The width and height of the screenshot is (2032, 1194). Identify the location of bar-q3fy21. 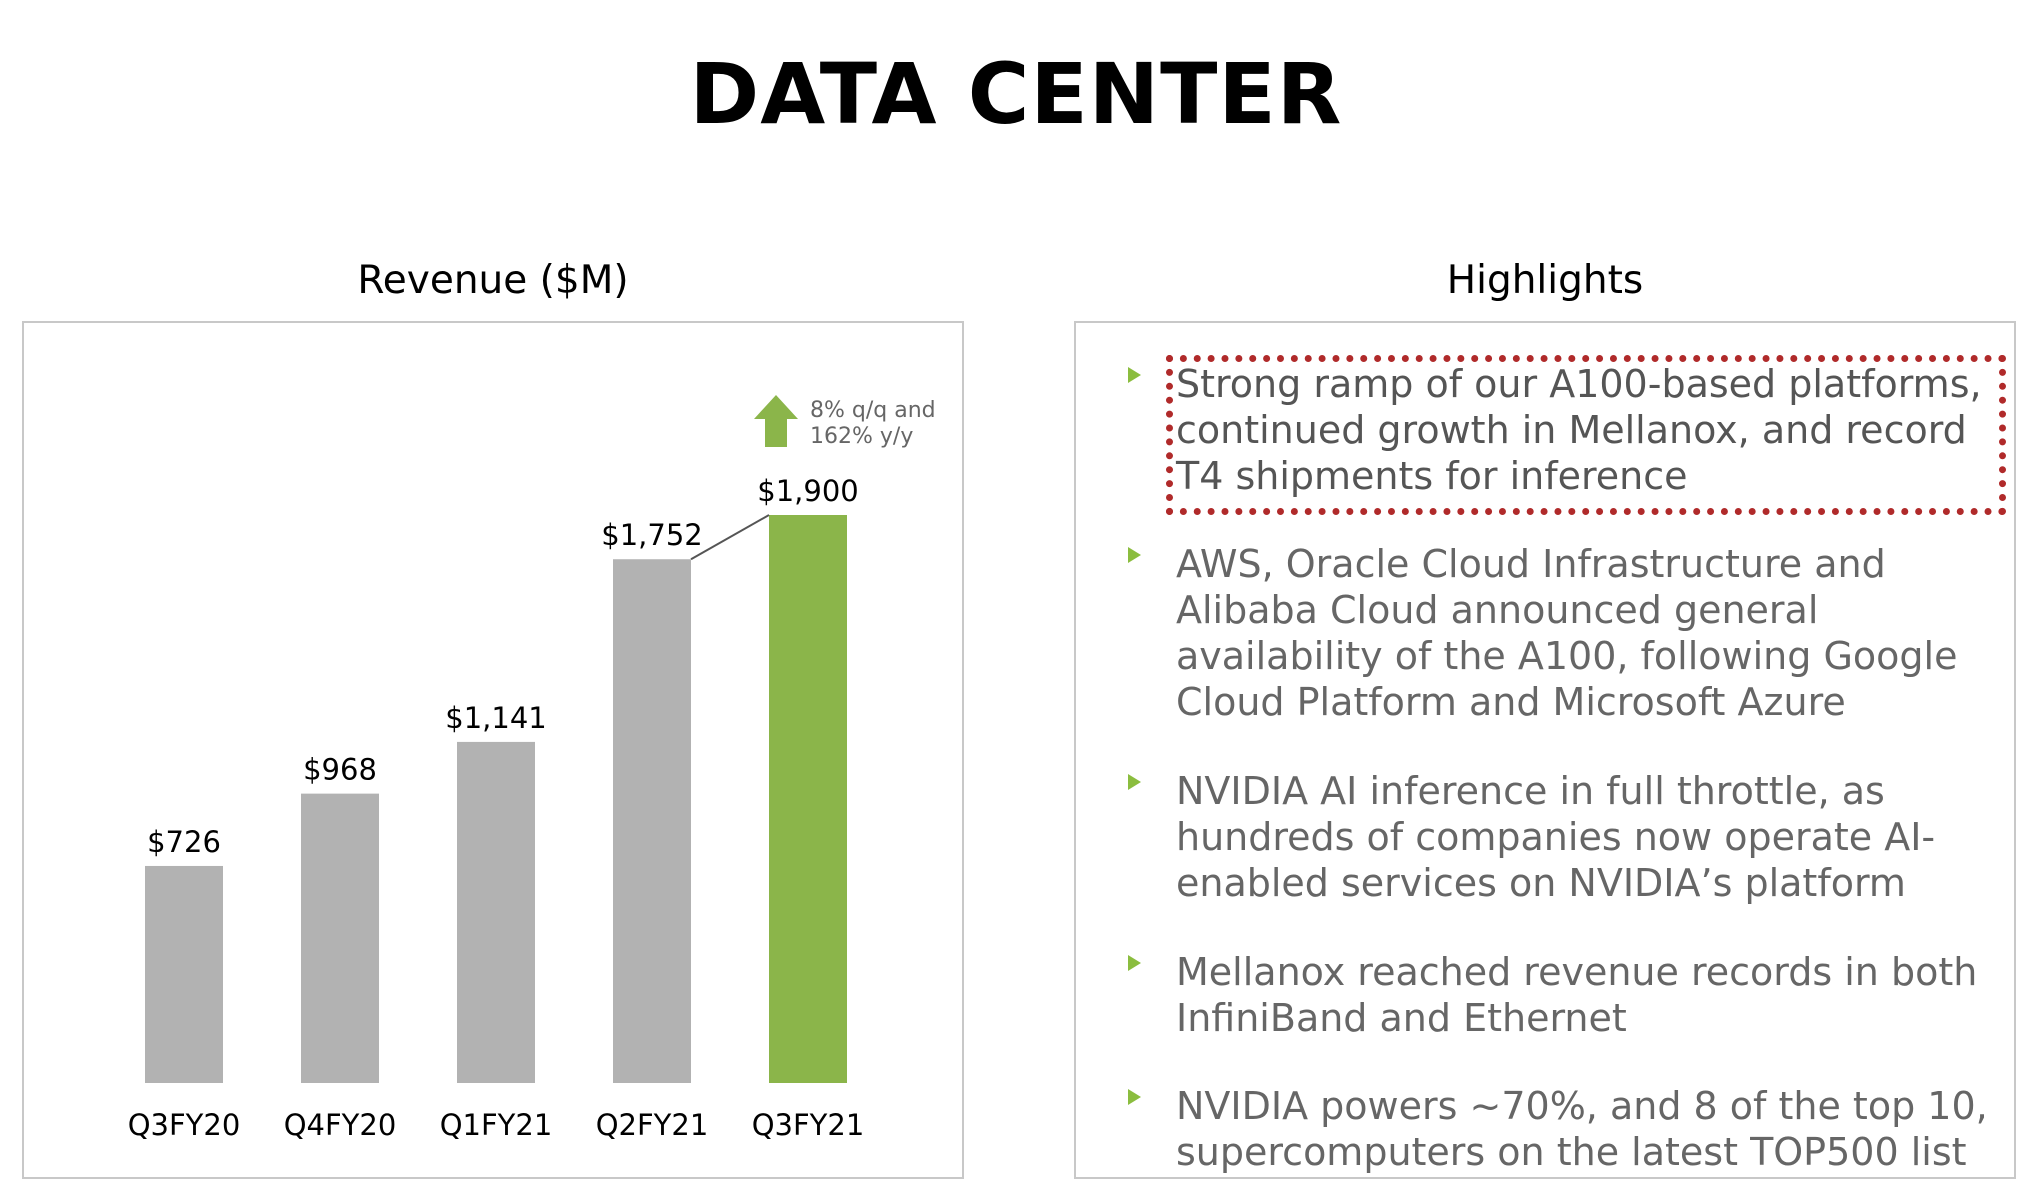
(808, 799).